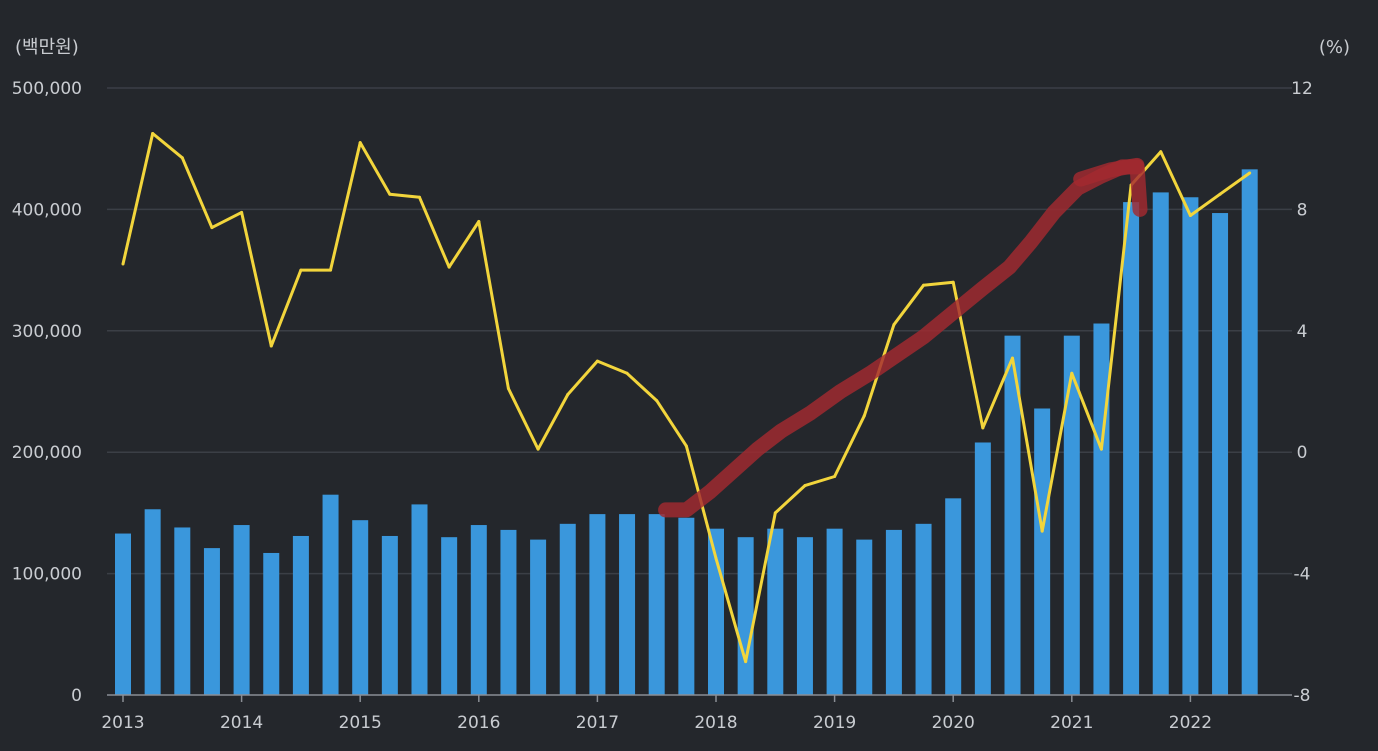  What do you see at coordinates (1302, 210) in the screenshot?
I see `y-right-tick-label: 8` at bounding box center [1302, 210].